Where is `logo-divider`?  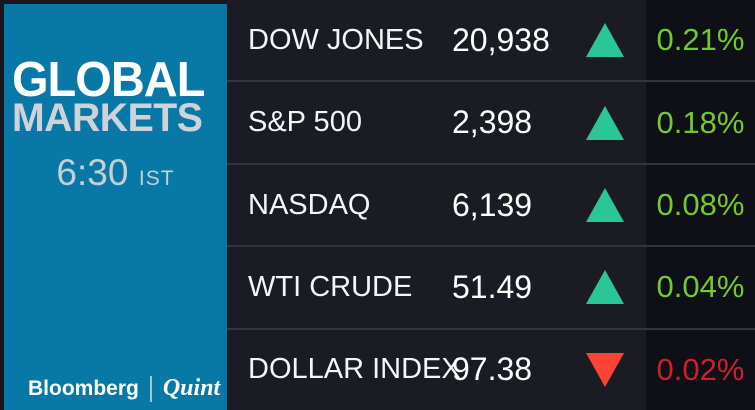 logo-divider is located at coordinates (150, 388).